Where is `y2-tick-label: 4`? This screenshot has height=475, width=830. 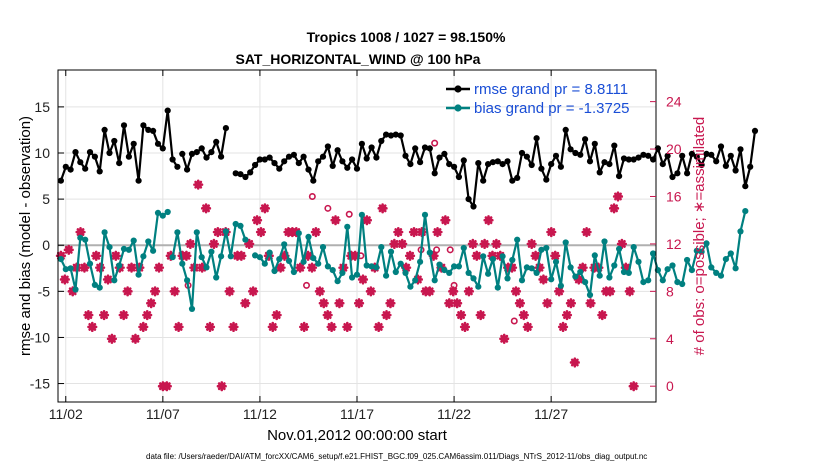 y2-tick-label: 4 is located at coordinates (670, 339).